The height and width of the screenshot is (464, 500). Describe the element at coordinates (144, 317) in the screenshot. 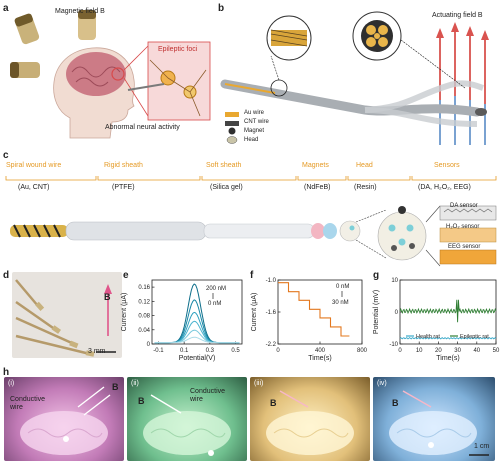

I see `y-tick-label: 0.08` at that location.